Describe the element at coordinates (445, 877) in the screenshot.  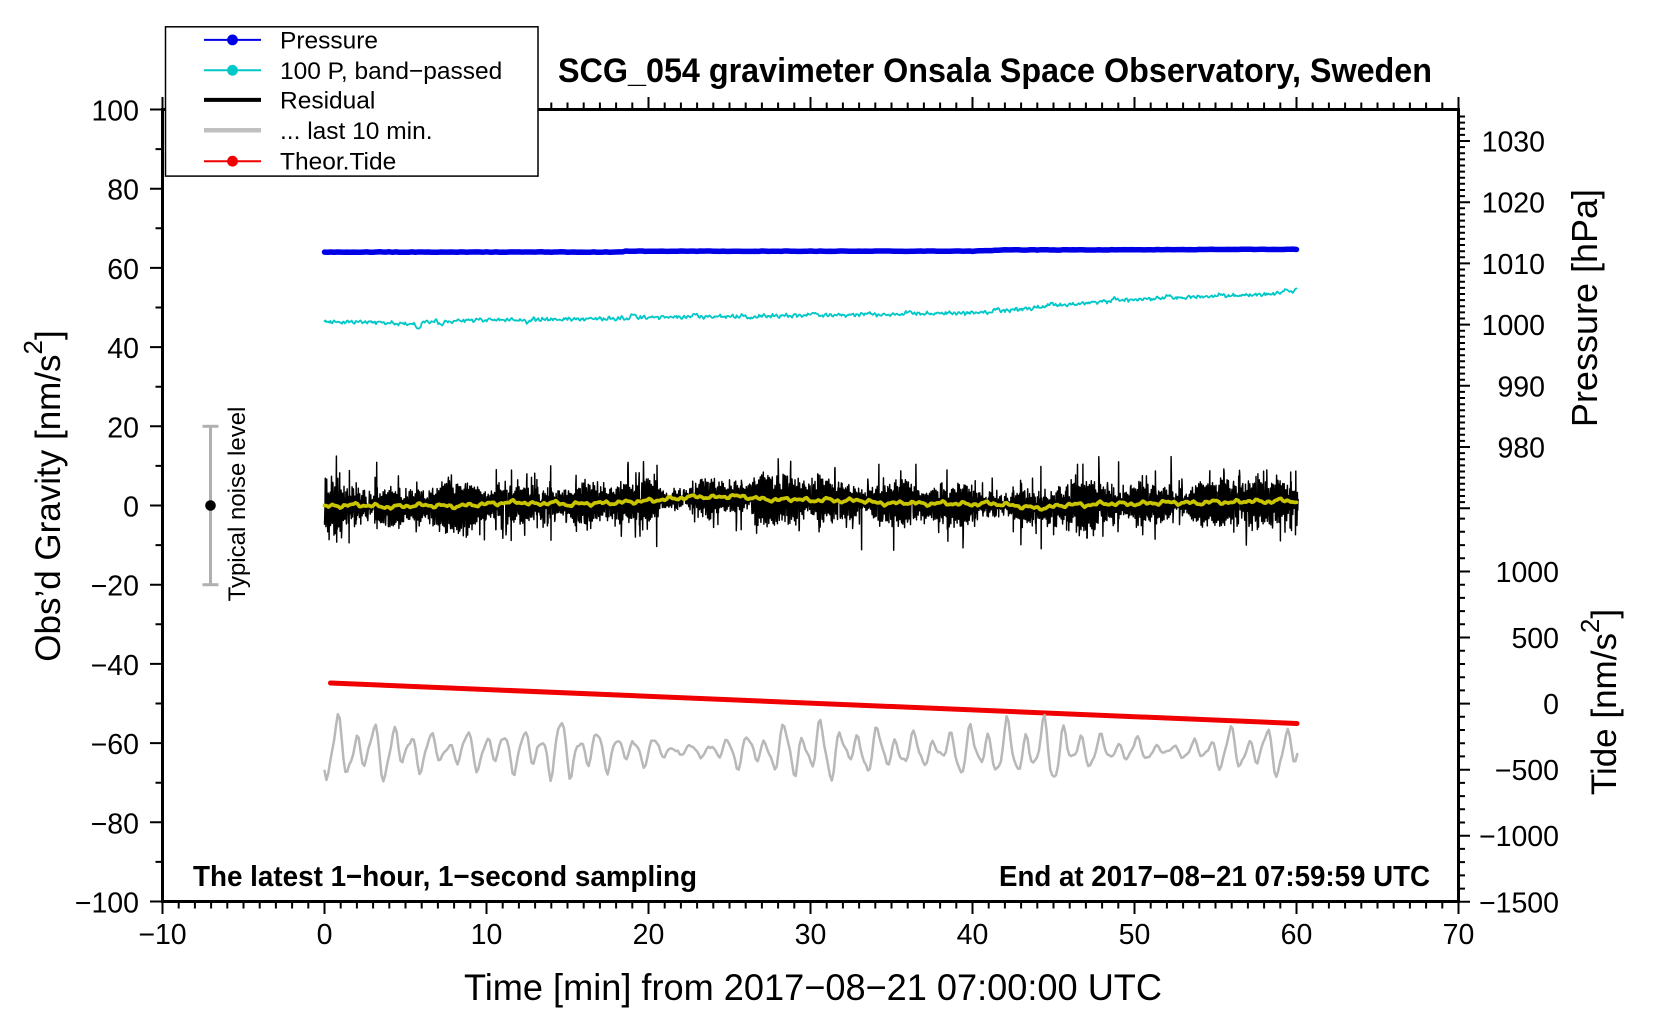
I see `svg-text:The latest 1−hour, 1−second sa: The latest 1−hour, 1−second sampling` at that location.